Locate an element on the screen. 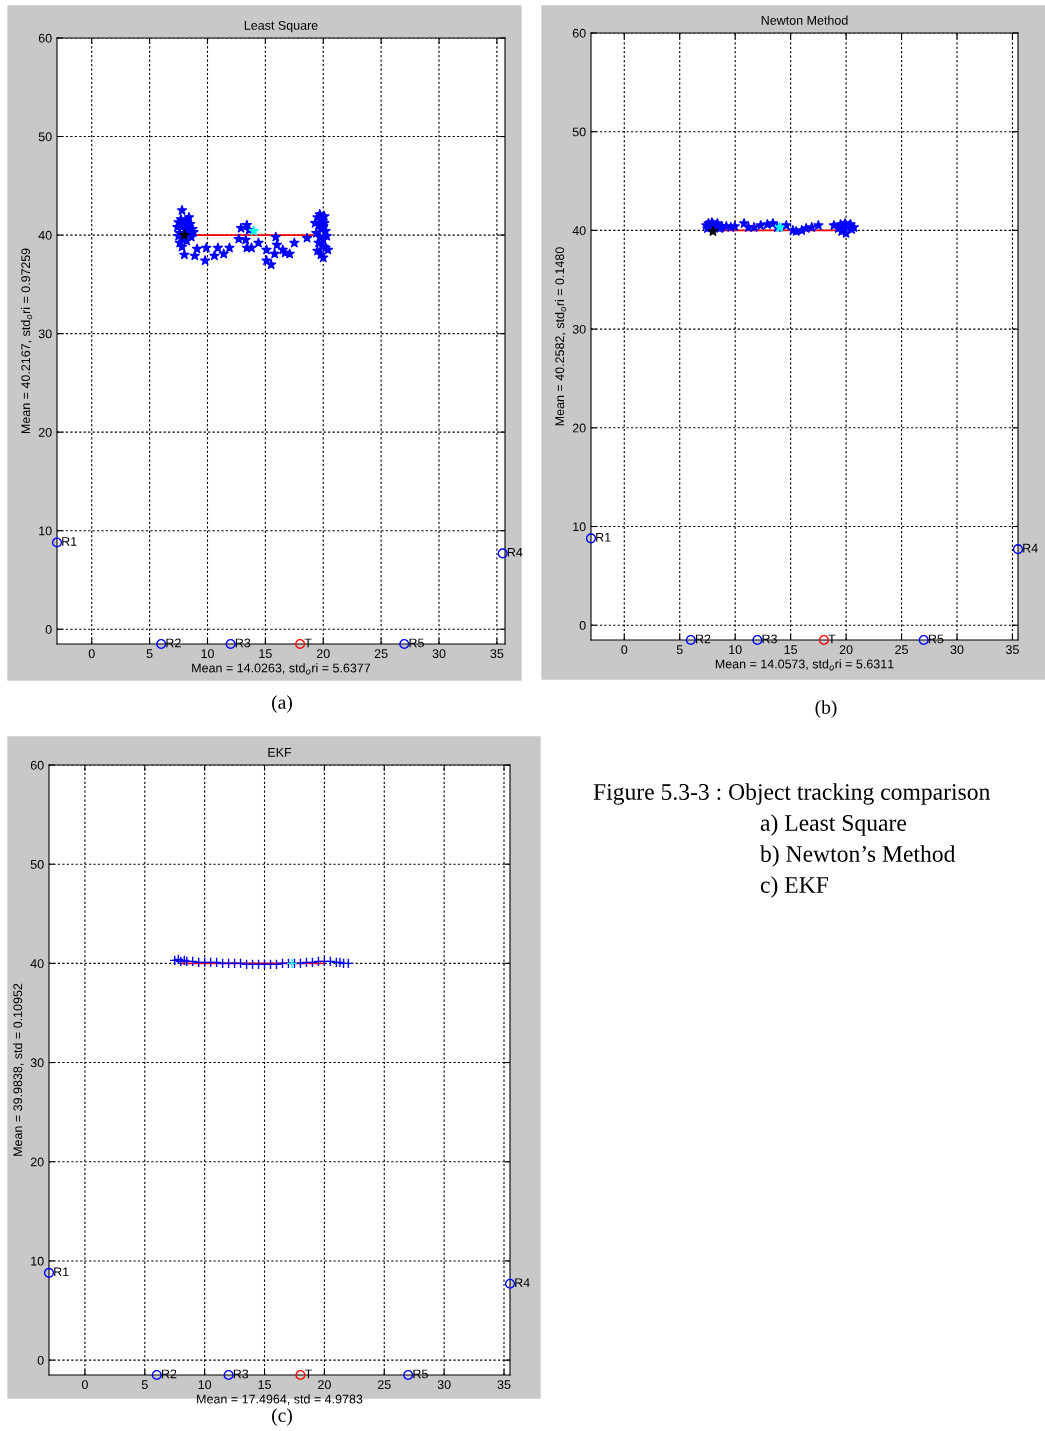  y-axis-title: Mean = 40.2582, std$_{o}$ri = 0.1480 is located at coordinates (560, 336).